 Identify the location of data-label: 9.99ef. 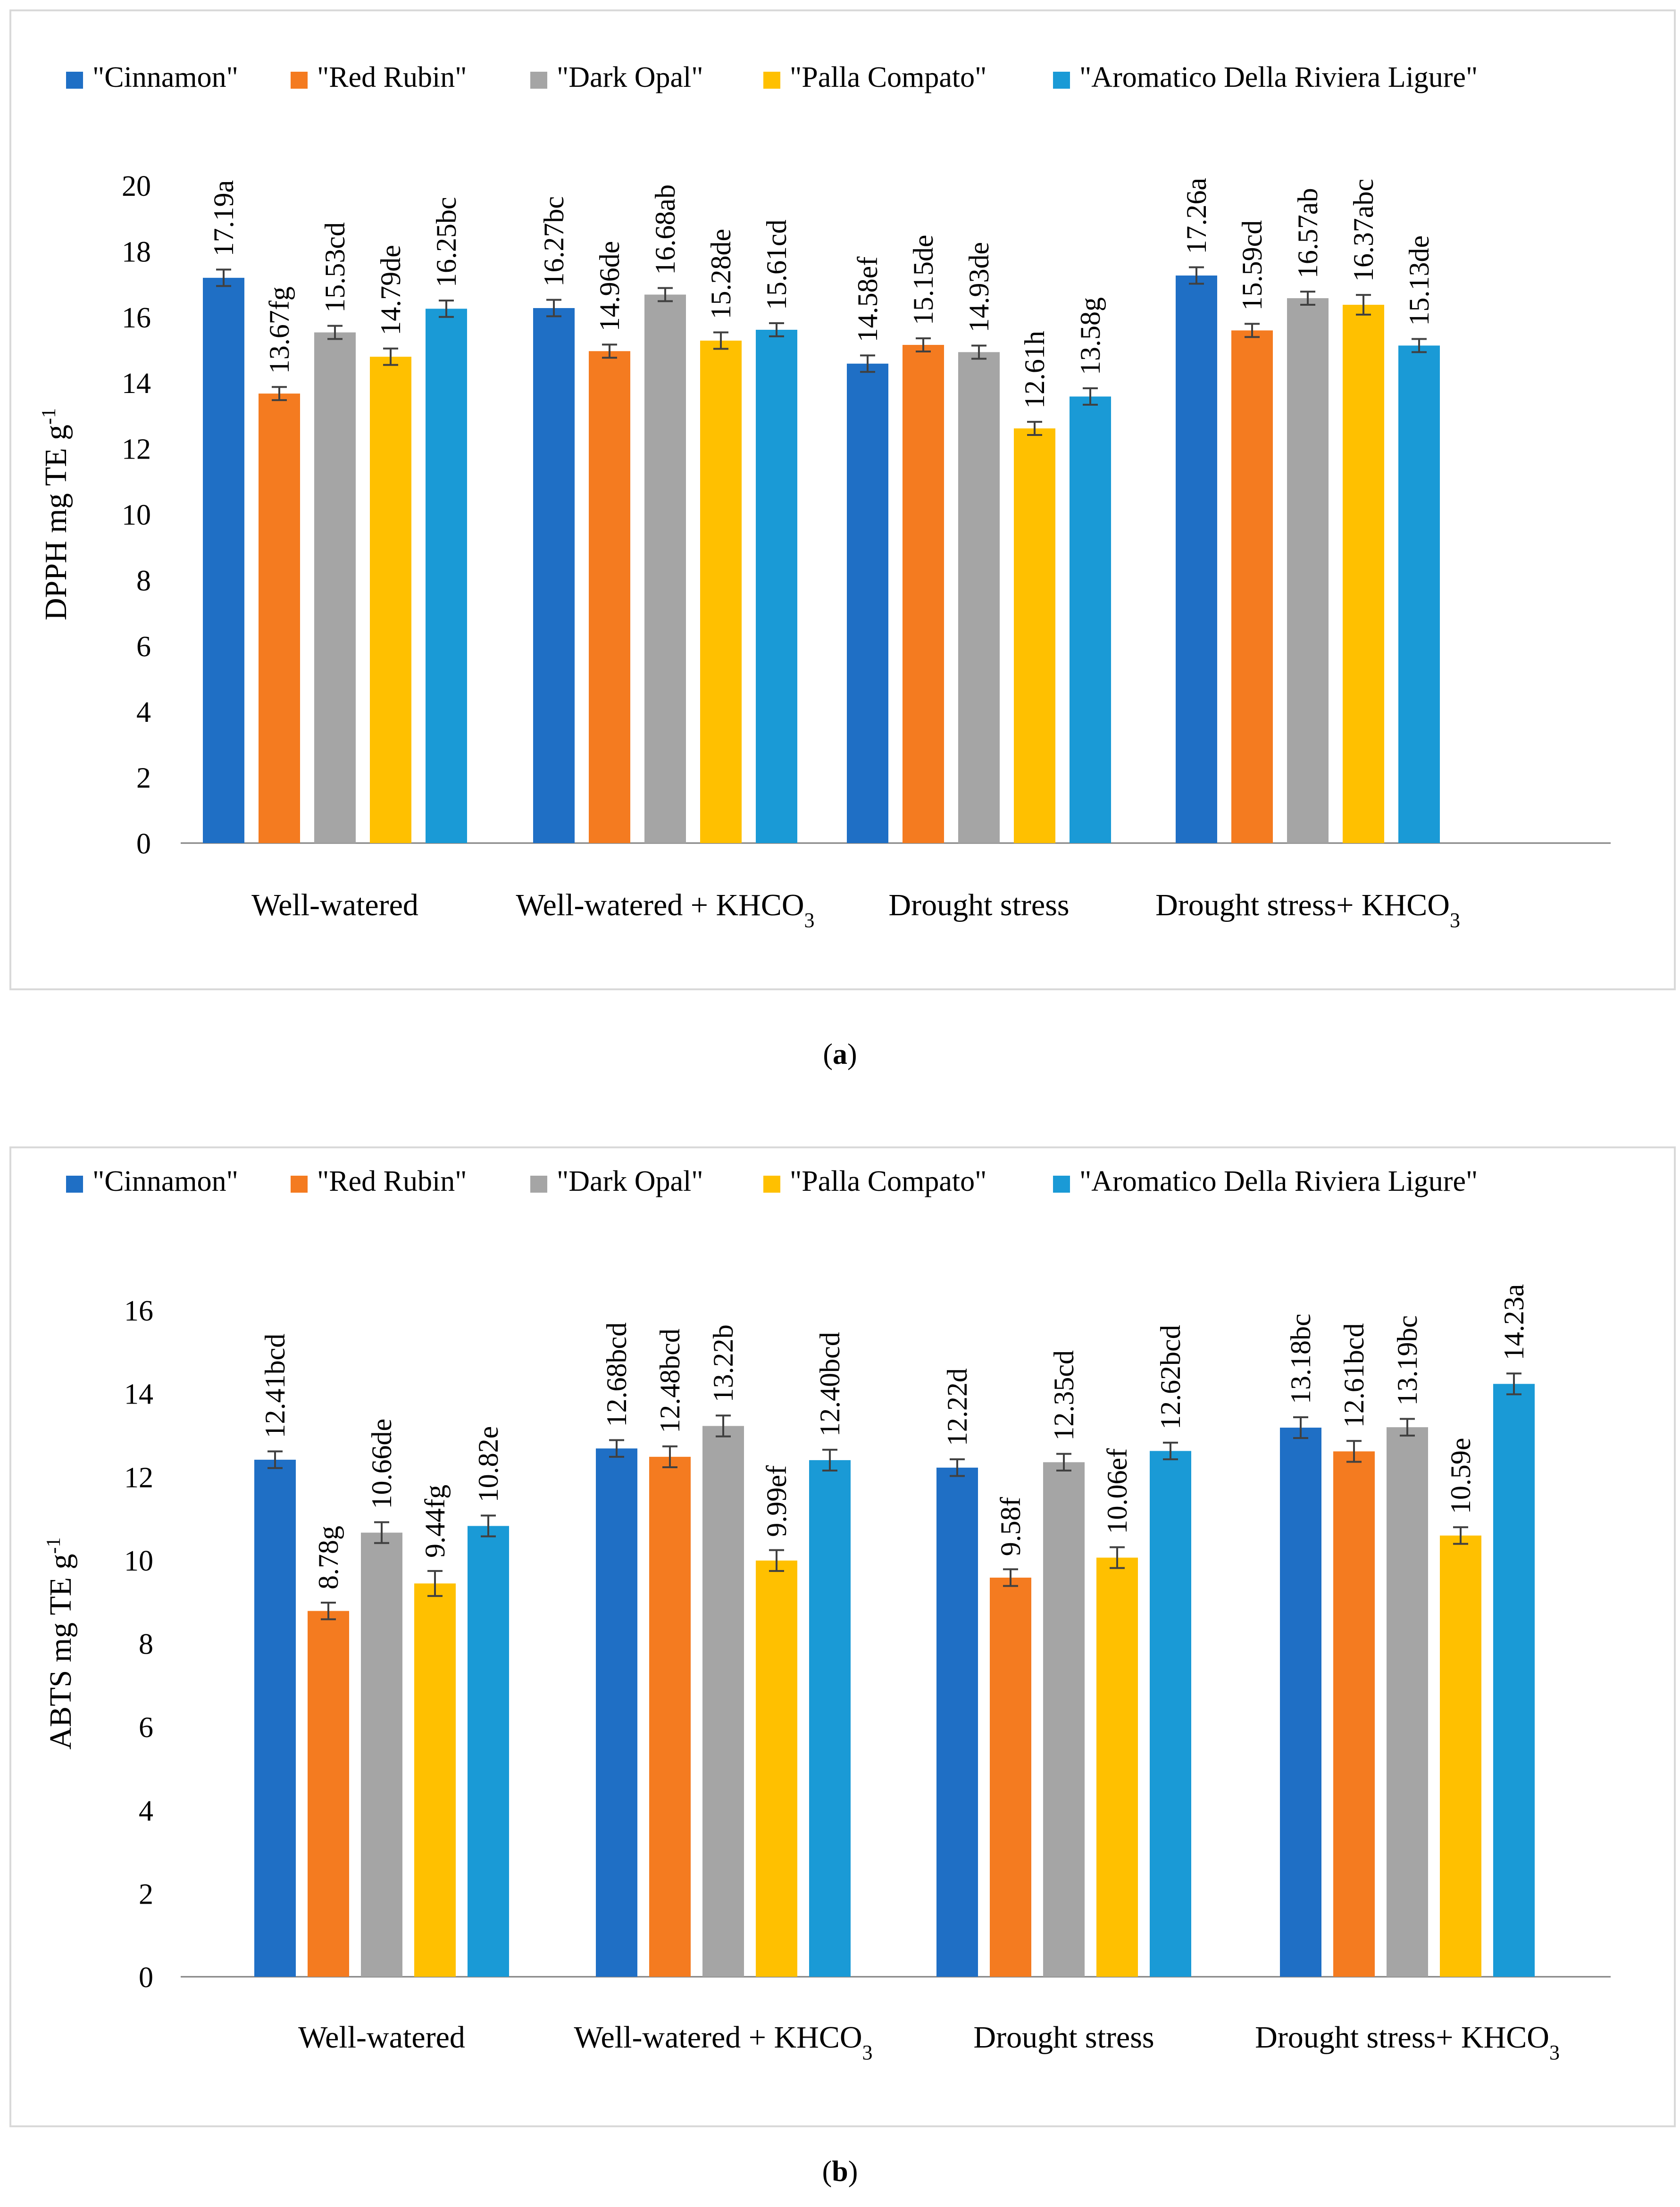
(776, 1501).